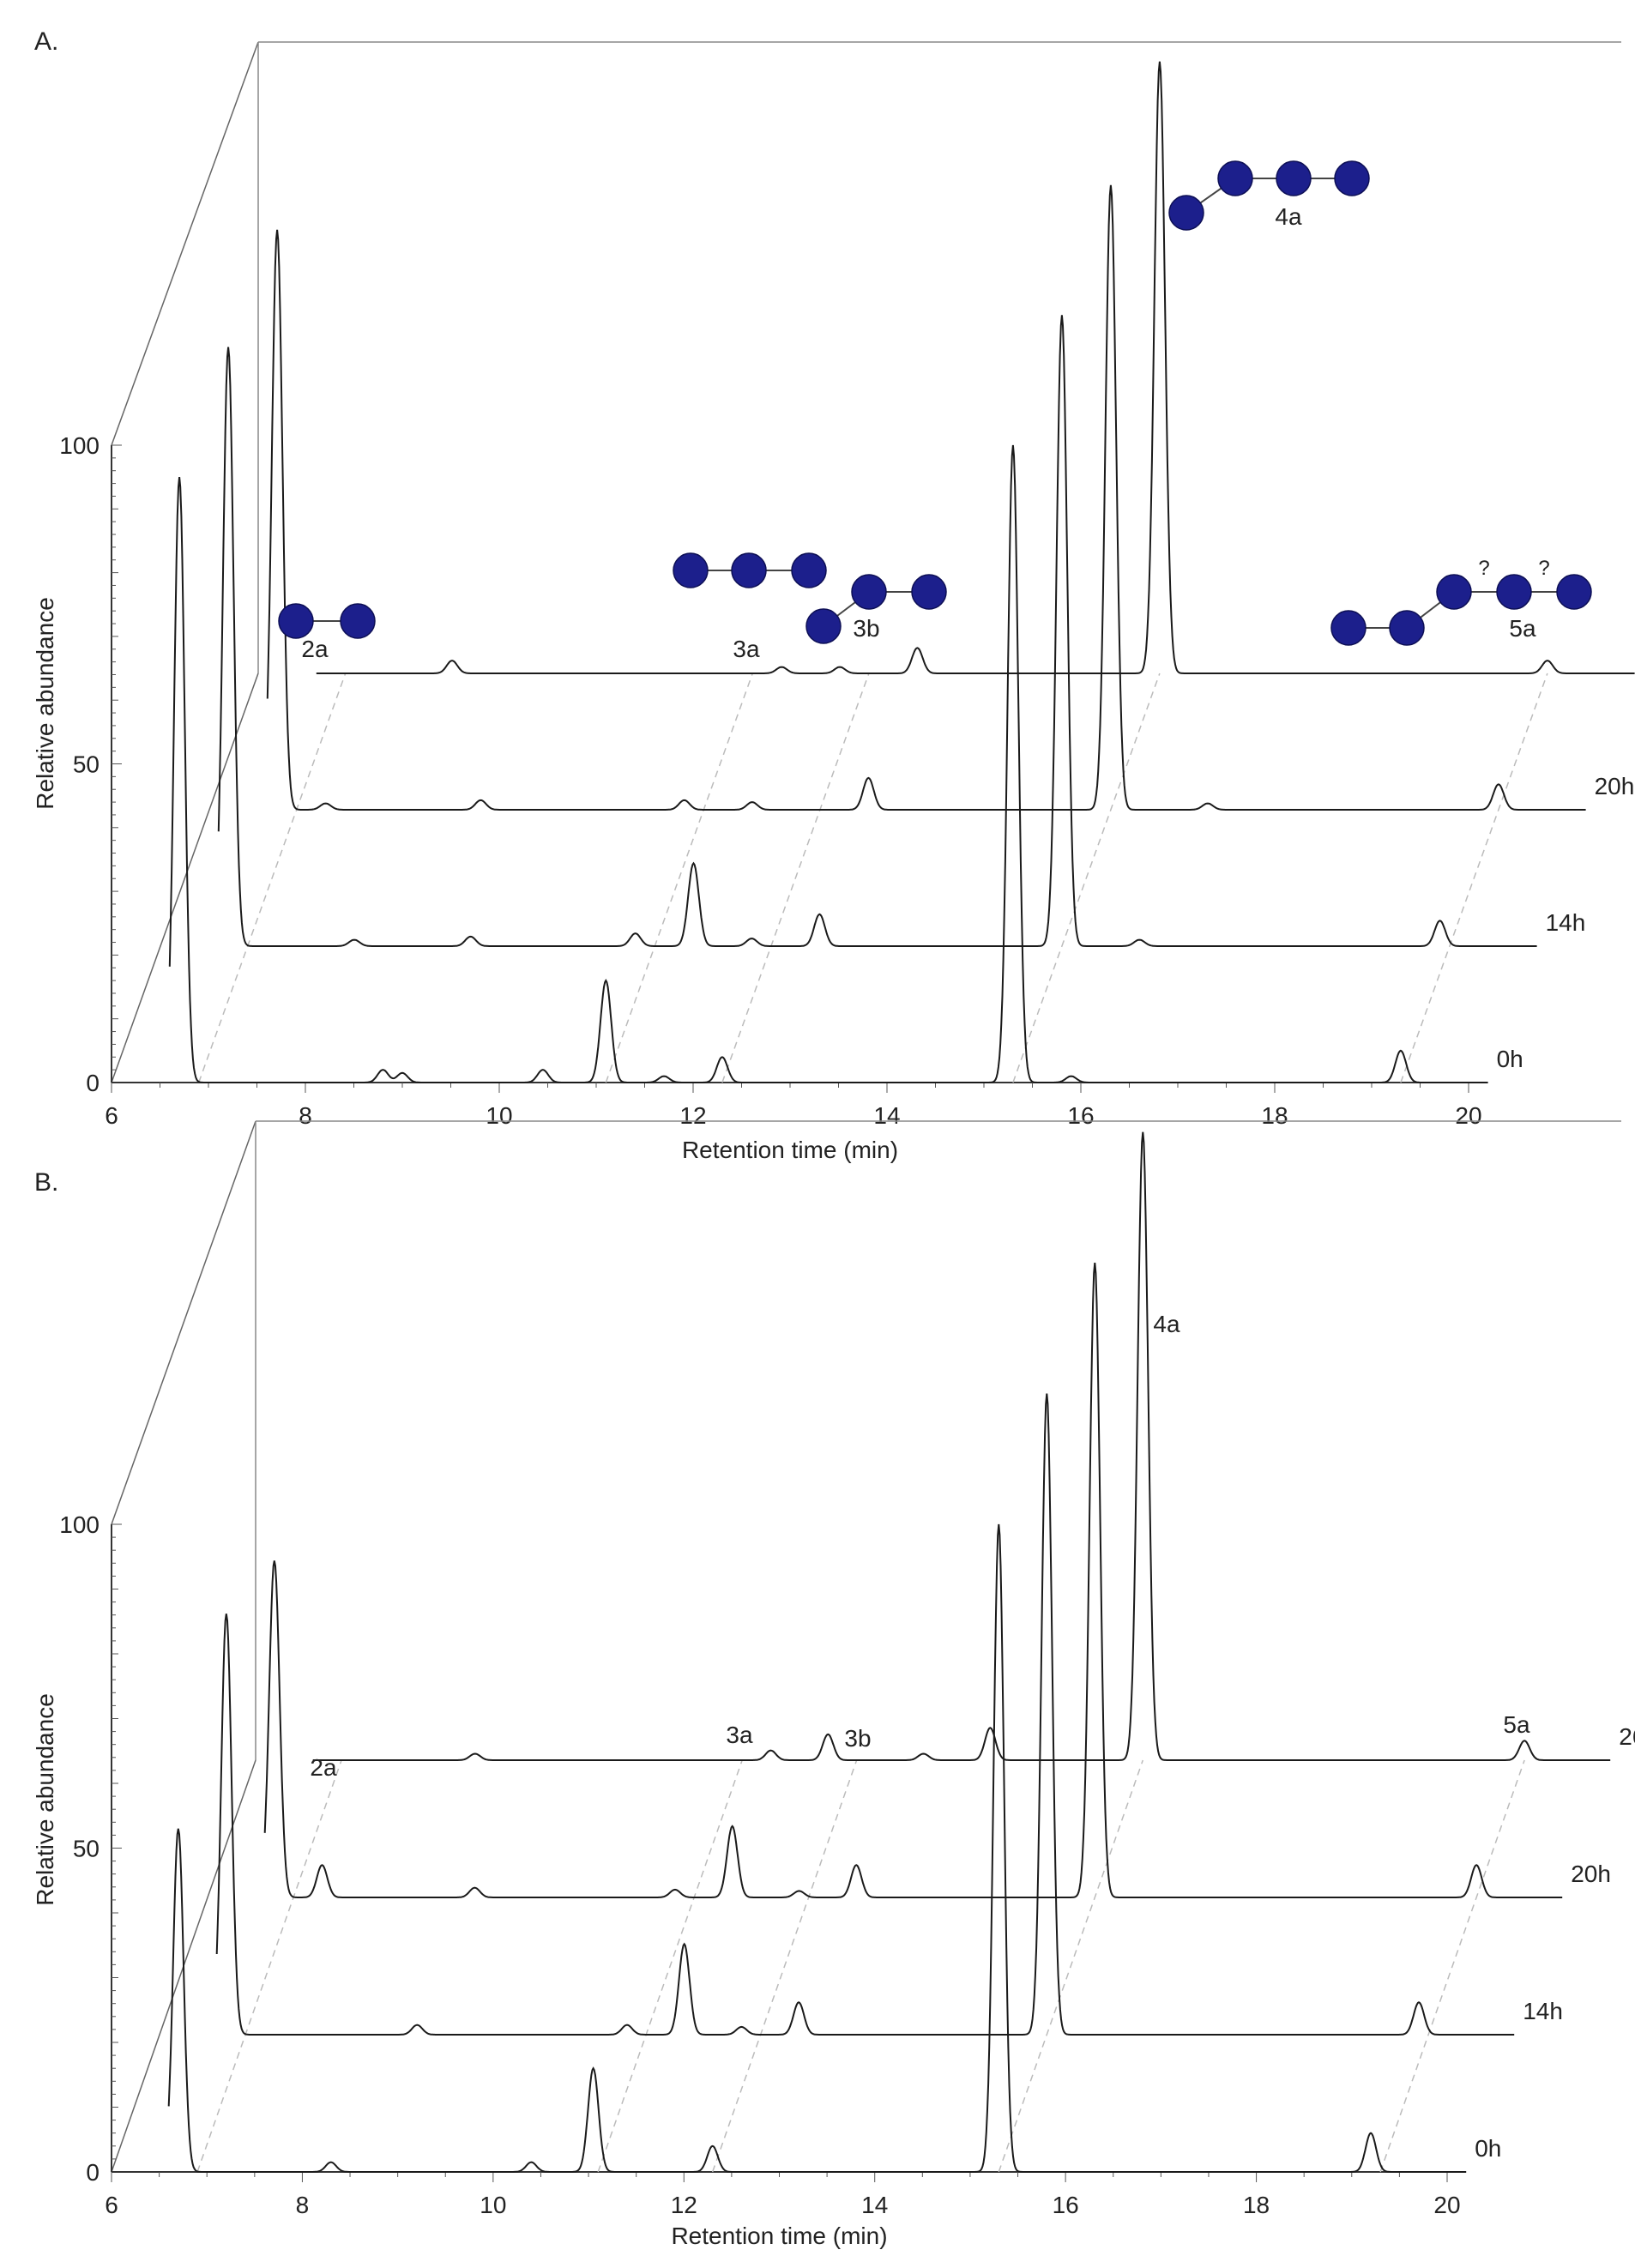 The height and width of the screenshot is (2268, 1635). What do you see at coordinates (46, 42) in the screenshot?
I see `panel-label-a: A.` at bounding box center [46, 42].